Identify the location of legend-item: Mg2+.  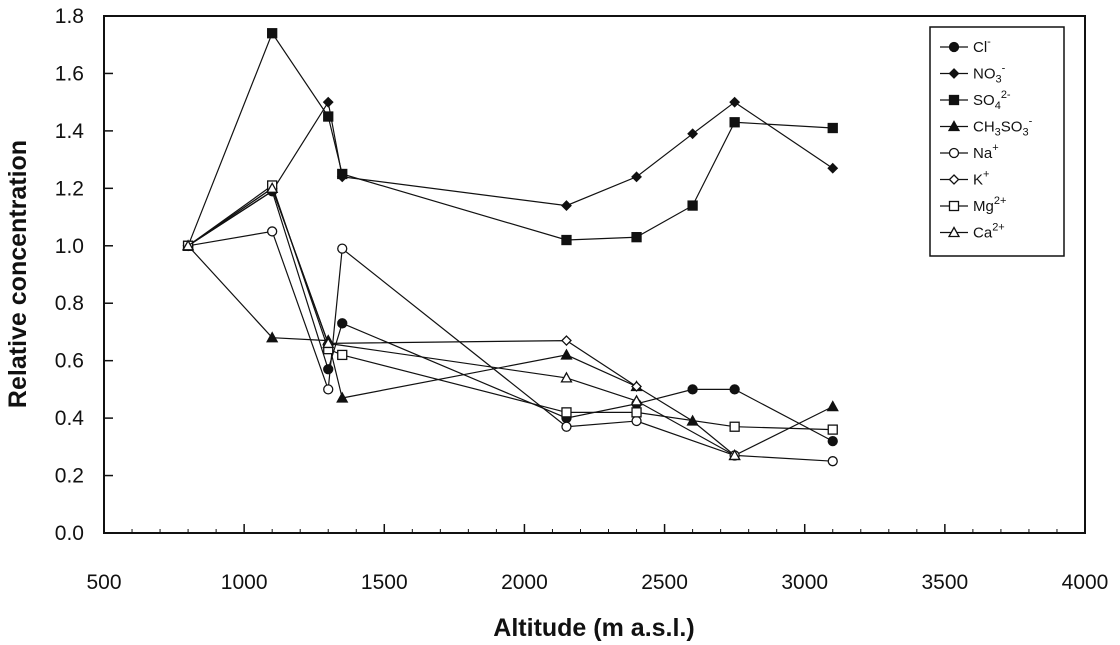
(973, 205).